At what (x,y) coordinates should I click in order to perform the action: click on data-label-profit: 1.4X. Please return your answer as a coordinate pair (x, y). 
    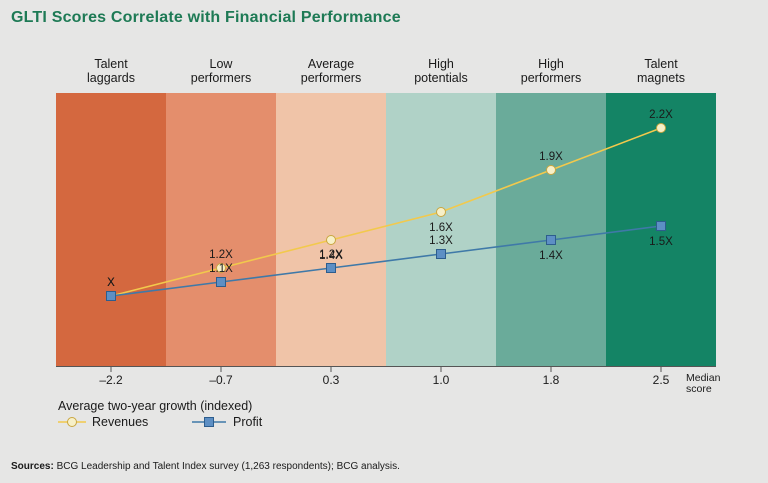
    Looking at the image, I should click on (551, 256).